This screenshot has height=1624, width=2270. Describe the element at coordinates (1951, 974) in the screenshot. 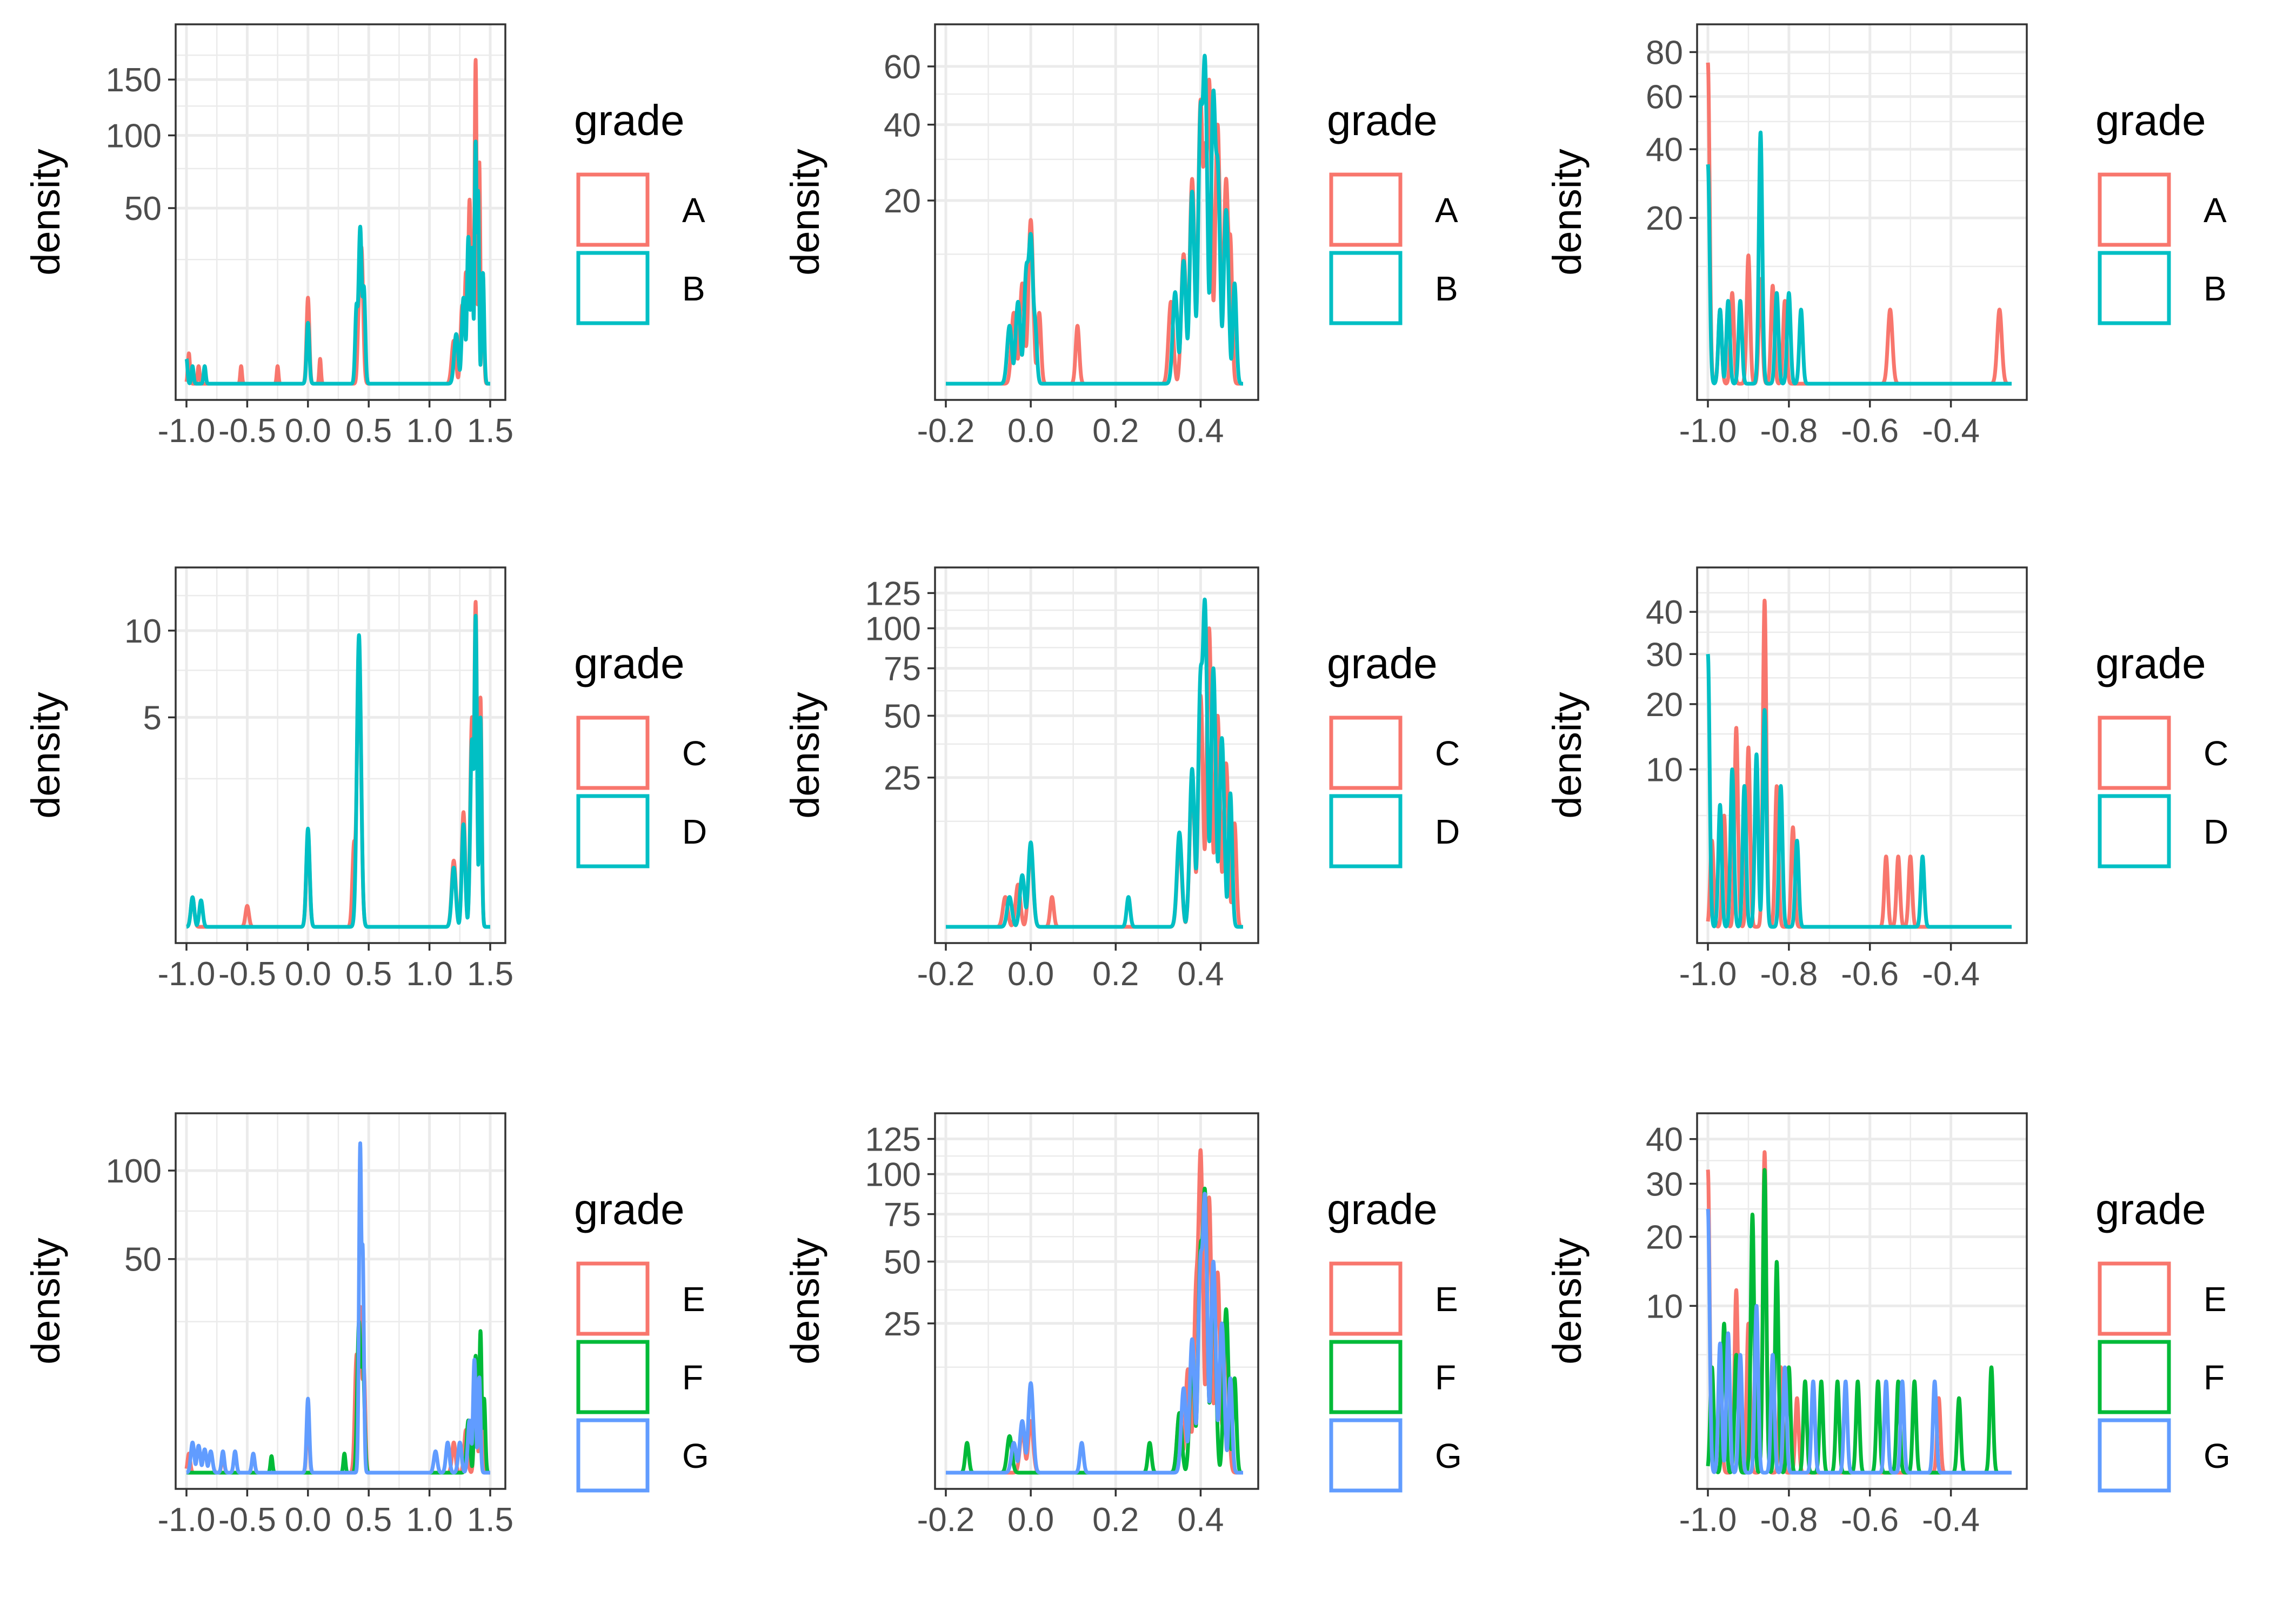

I see `x-tick-label: -0.4` at that location.